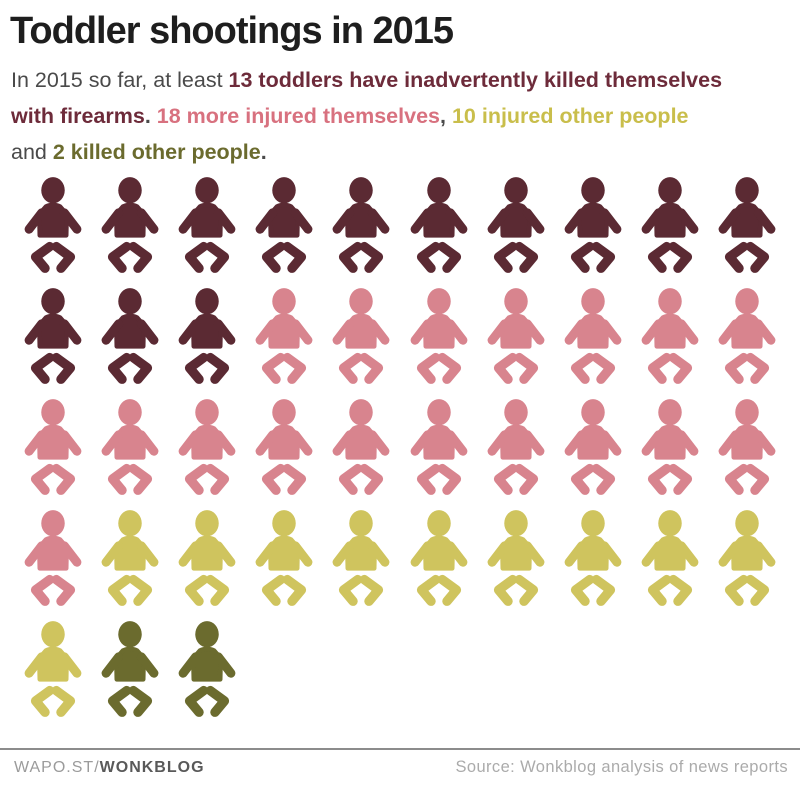  What do you see at coordinates (32, 152) in the screenshot?
I see `subtitle-segment: and` at bounding box center [32, 152].